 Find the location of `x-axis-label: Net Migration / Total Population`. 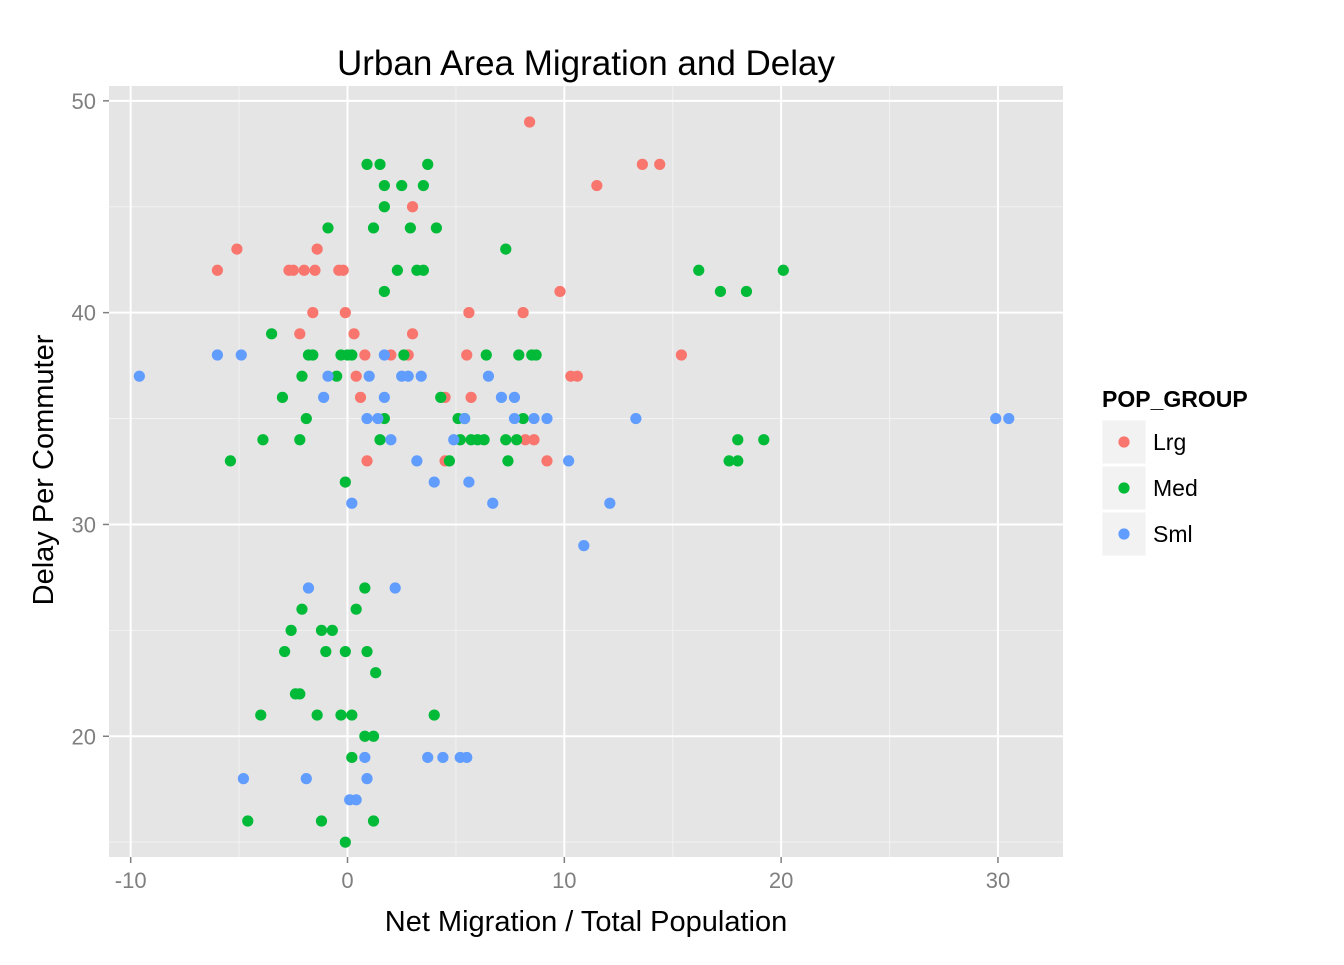

x-axis-label: Net Migration / Total Population is located at coordinates (586, 922).